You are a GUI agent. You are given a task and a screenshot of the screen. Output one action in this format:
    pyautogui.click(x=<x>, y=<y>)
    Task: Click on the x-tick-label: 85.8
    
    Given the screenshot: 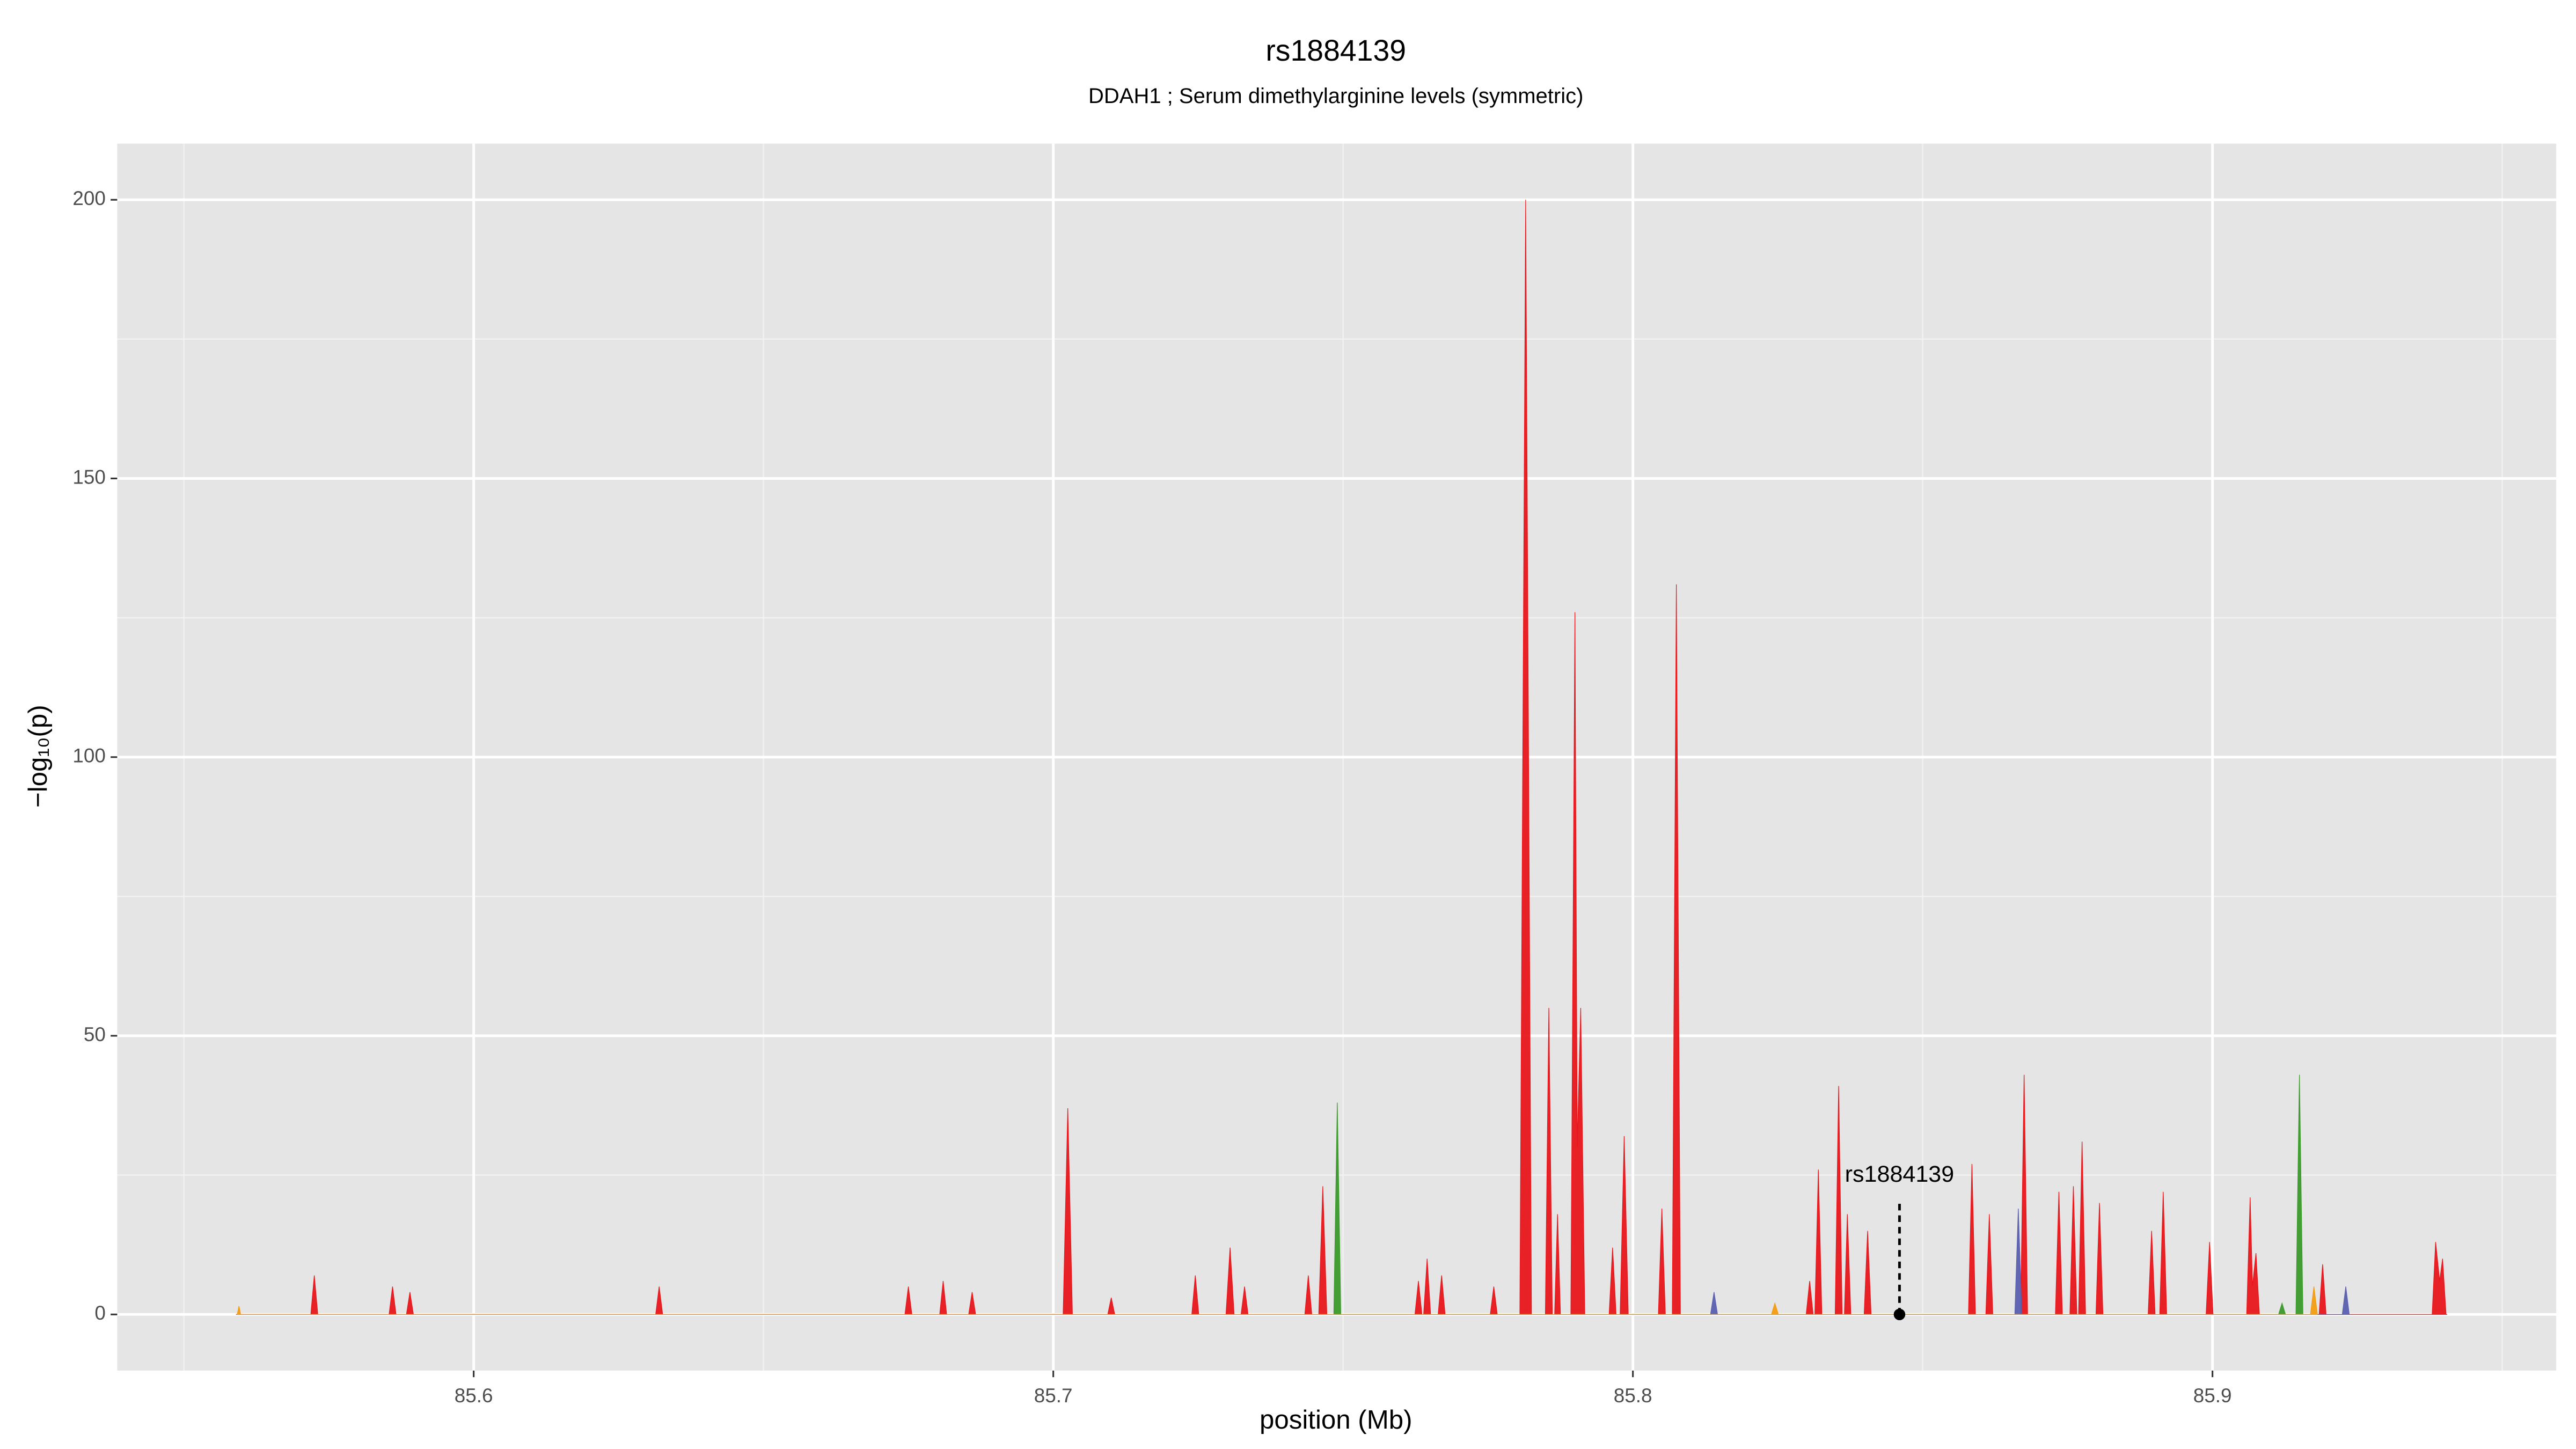 What is the action you would take?
    pyautogui.click(x=1633, y=1396)
    